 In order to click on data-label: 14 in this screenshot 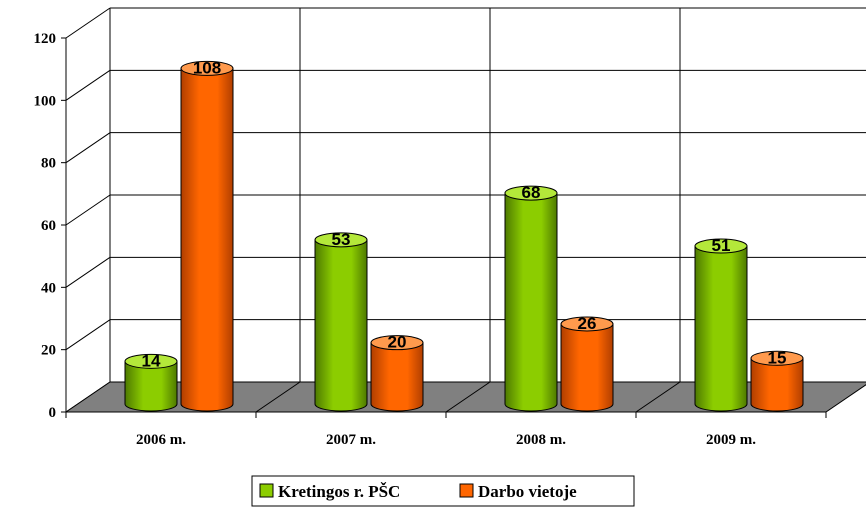, I will do `click(151, 360)`.